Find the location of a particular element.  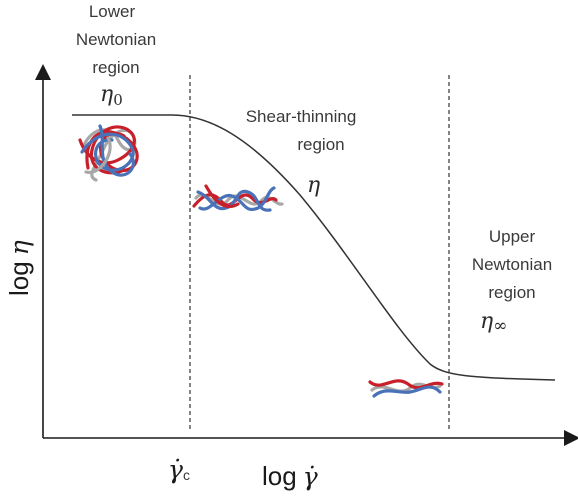

polymer-partially-aligned-icon is located at coordinates (238, 198).